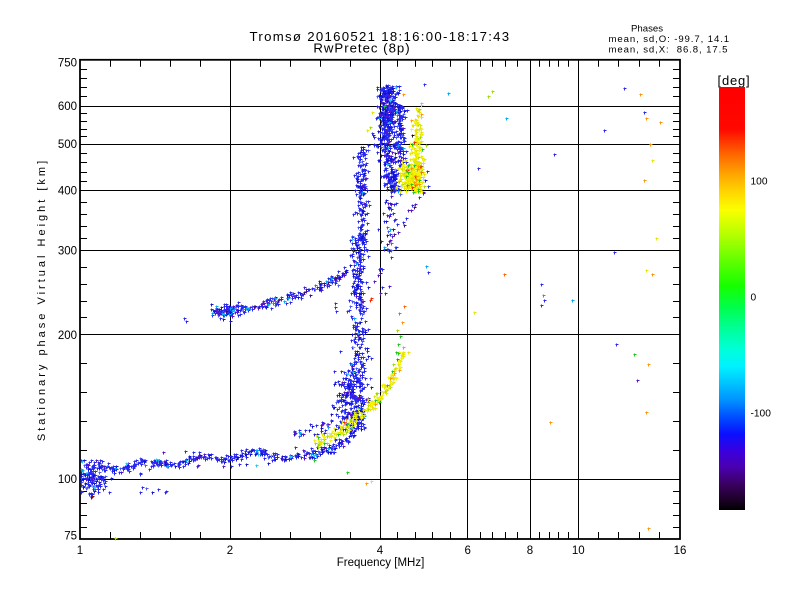 The height and width of the screenshot is (600, 800). Describe the element at coordinates (361, 48) in the screenshot. I see `svg-text: RwPretec (8p)` at that location.